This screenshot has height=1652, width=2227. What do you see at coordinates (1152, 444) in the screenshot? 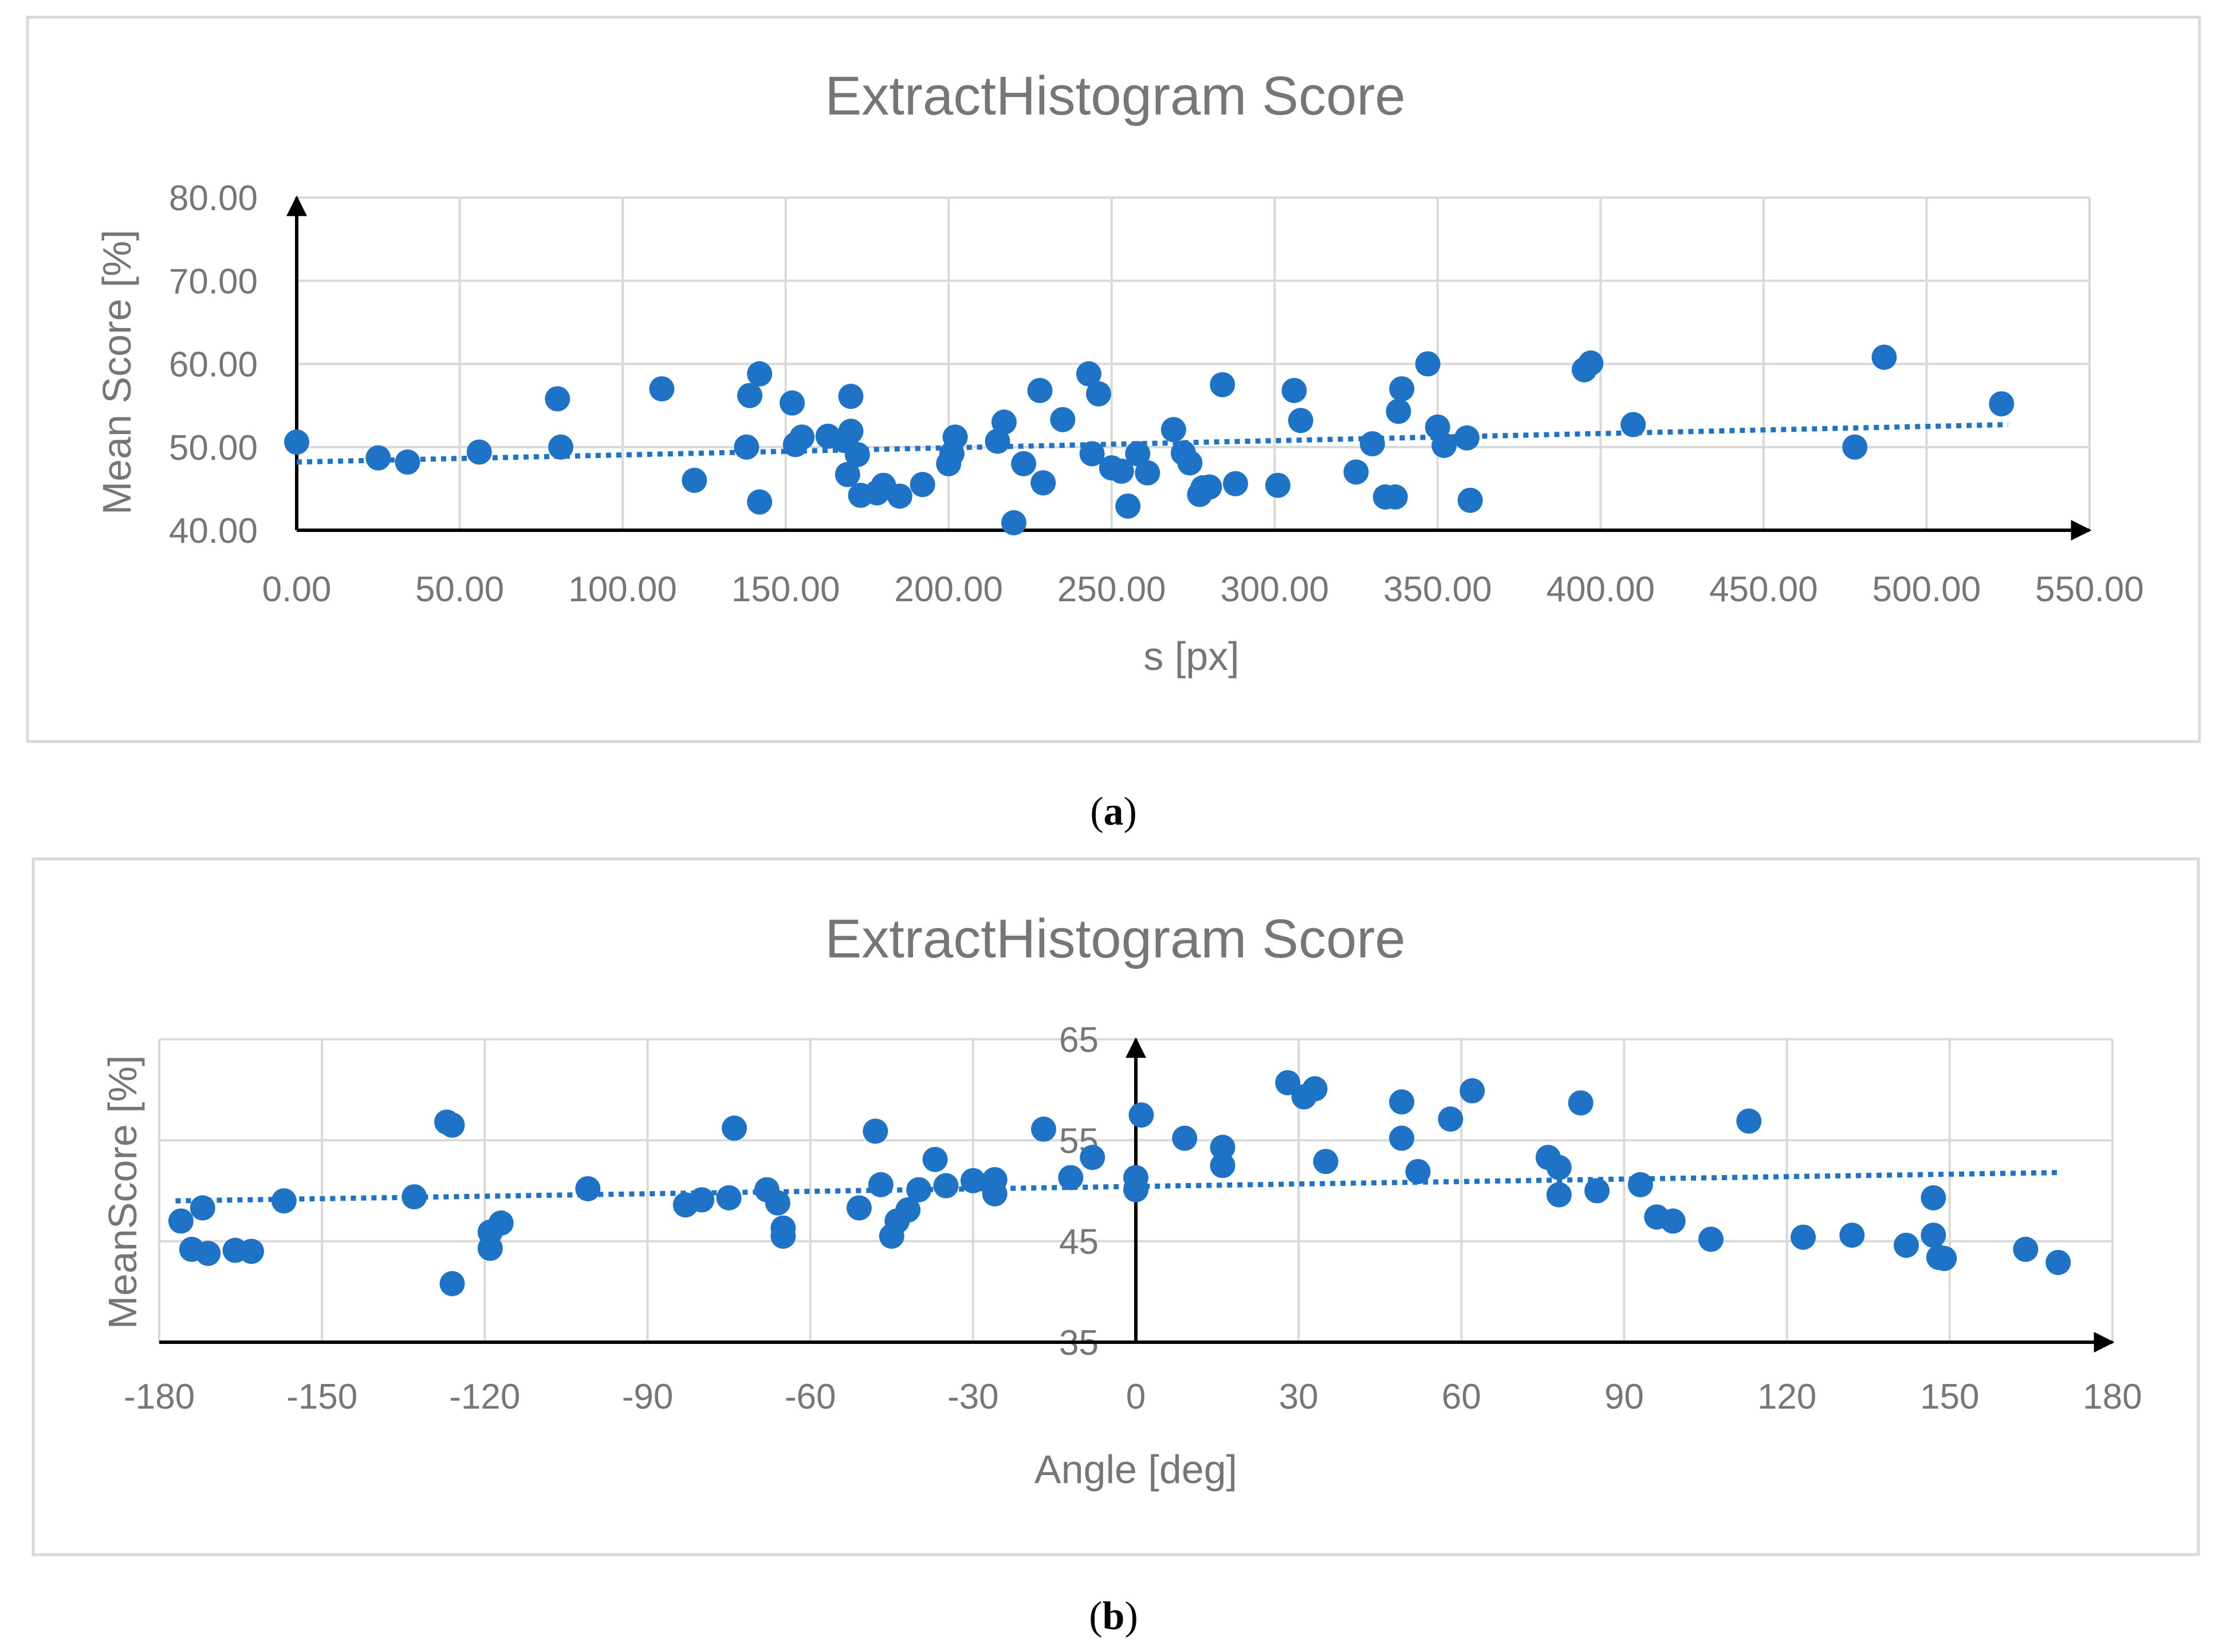
I see `chart-a-trendline` at bounding box center [1152, 444].